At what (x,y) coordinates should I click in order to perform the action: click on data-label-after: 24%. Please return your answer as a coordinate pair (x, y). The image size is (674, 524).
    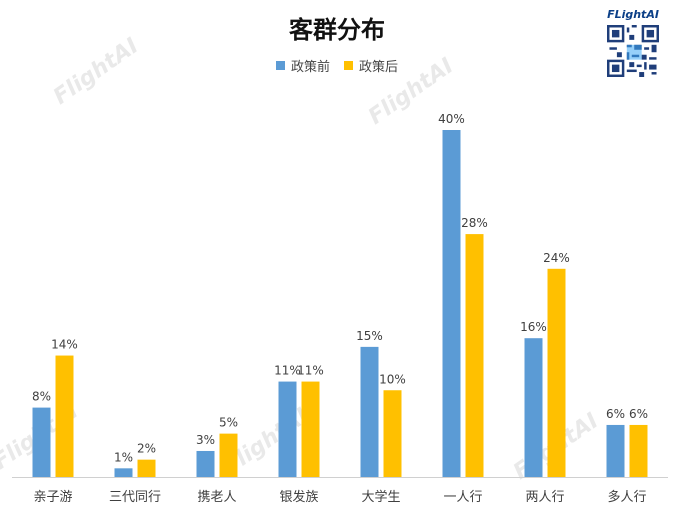
    Looking at the image, I should click on (556, 258).